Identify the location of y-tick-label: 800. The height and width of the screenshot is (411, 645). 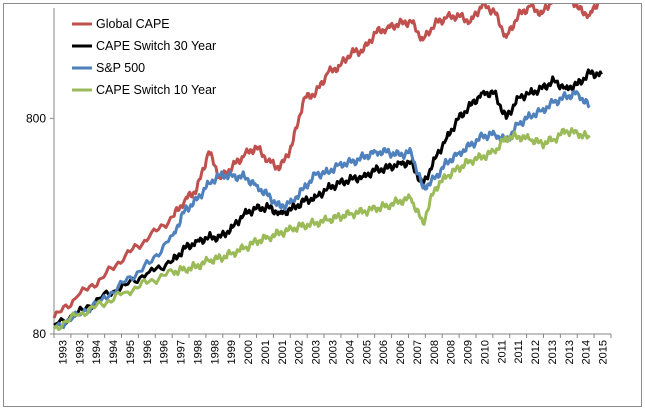
(36, 118).